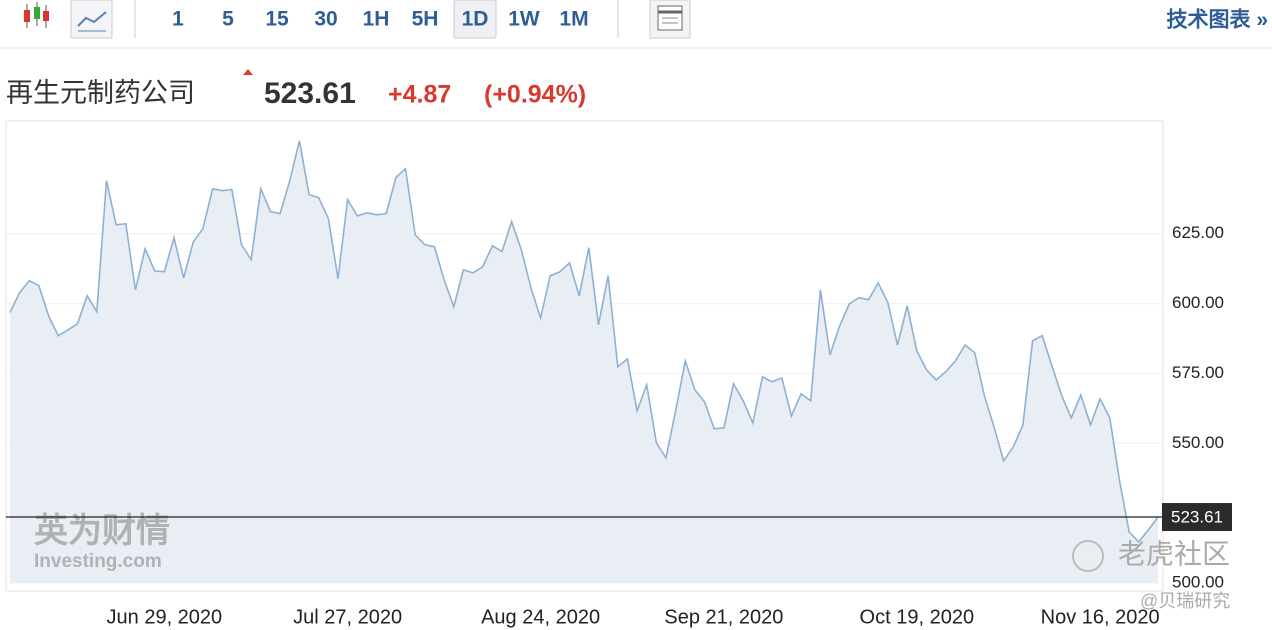  Describe the element at coordinates (419, 95) in the screenshot. I see `change: +4.87` at that location.